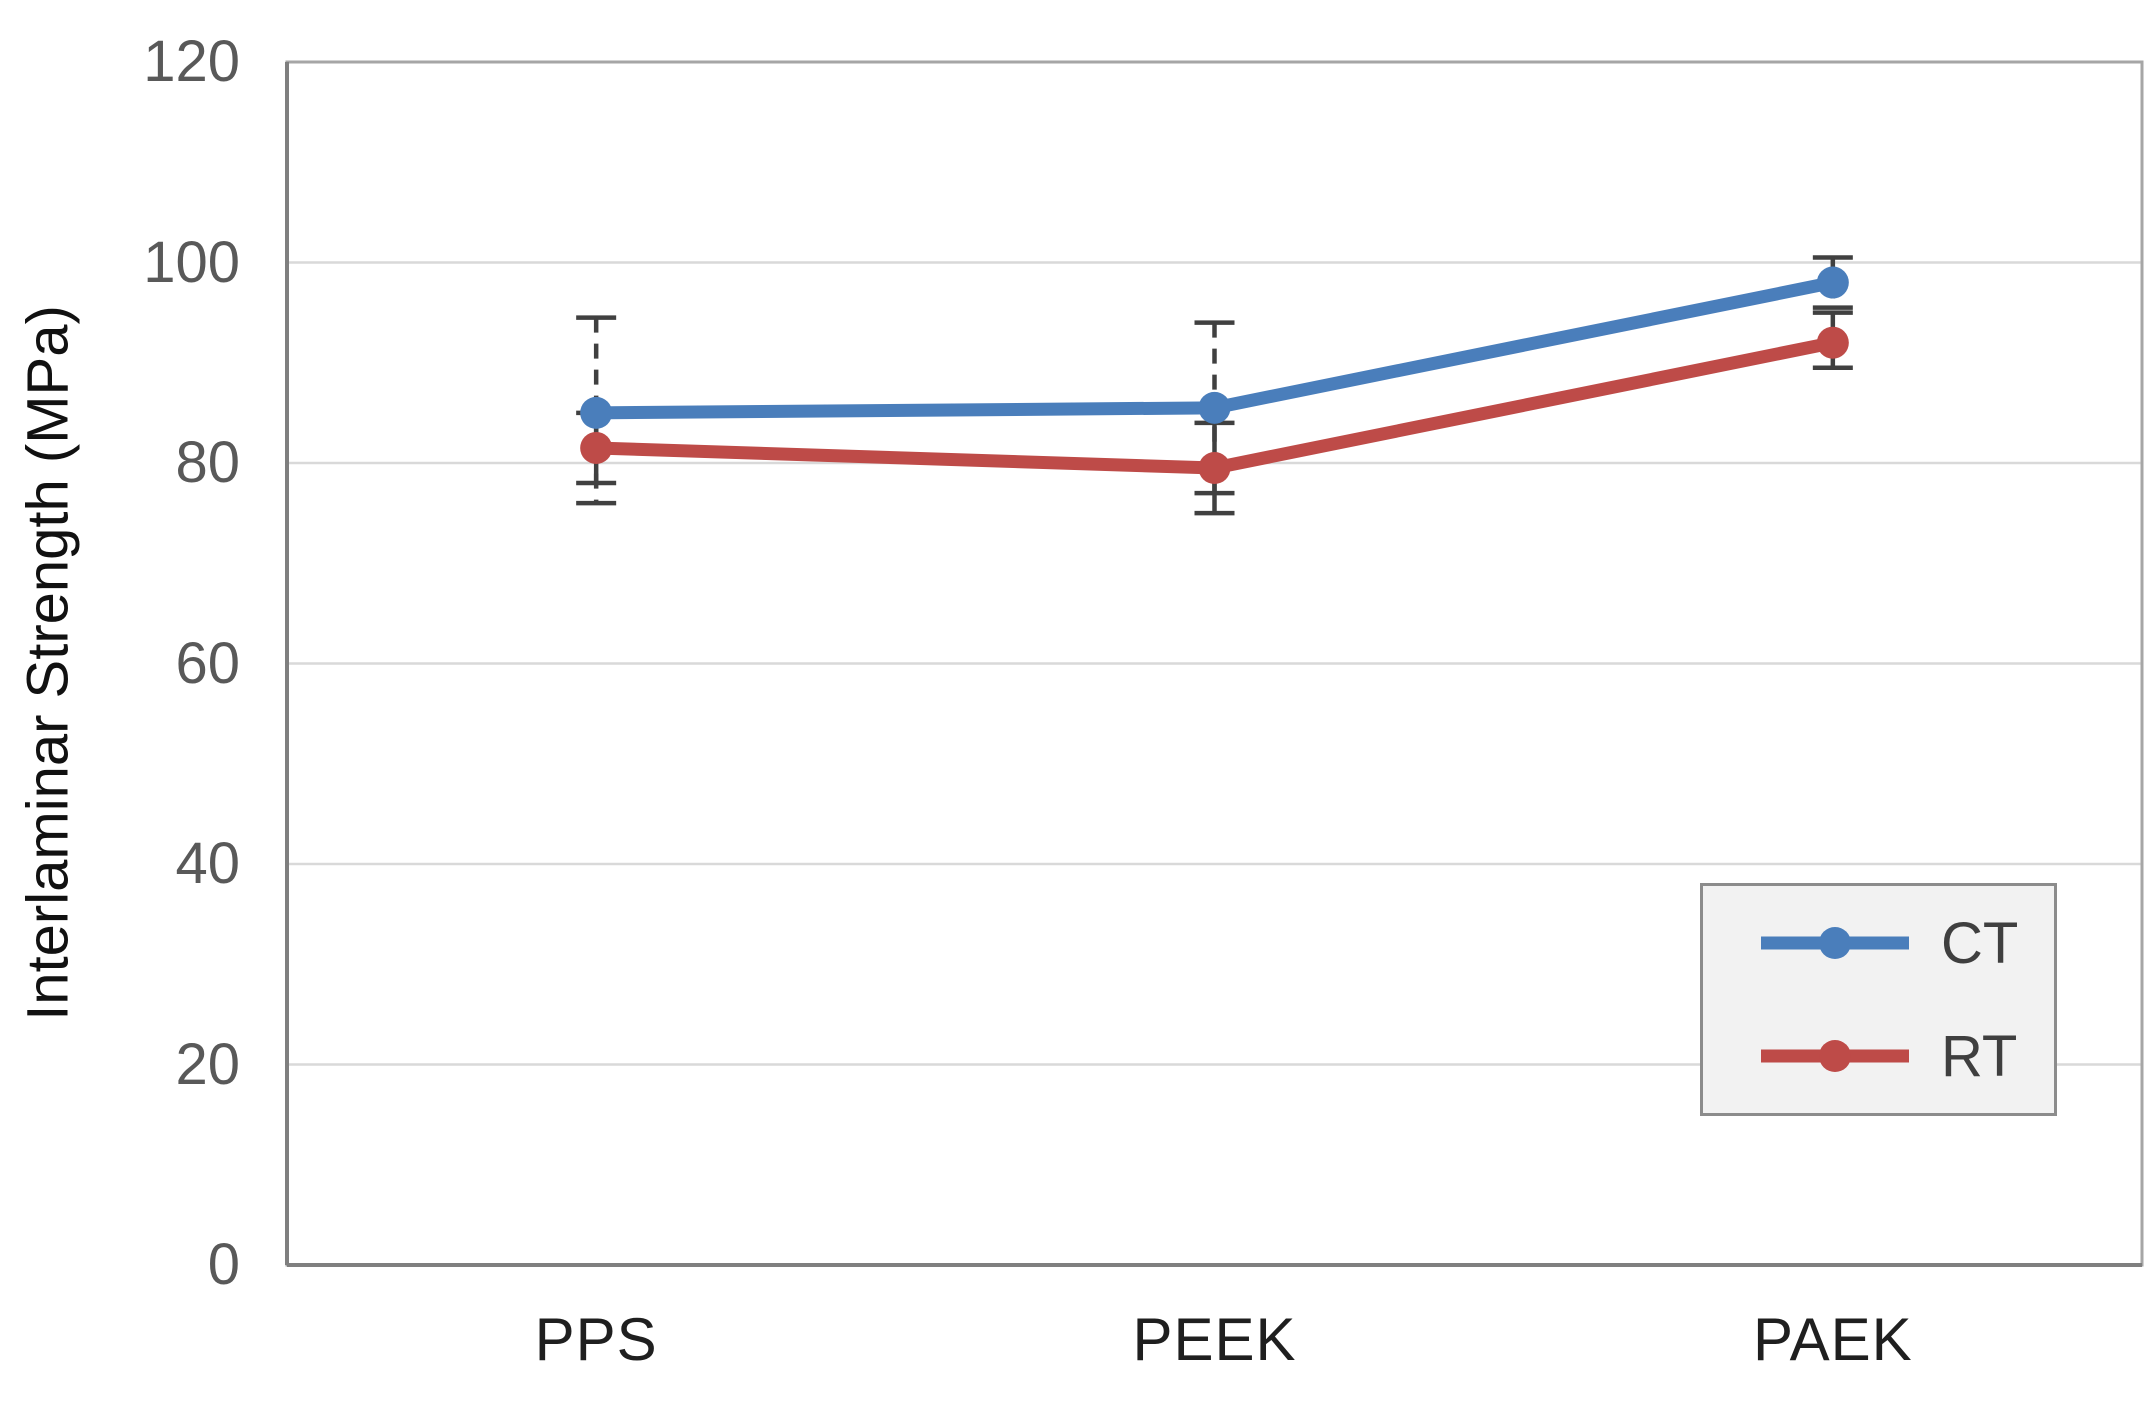  I want to click on y-tick-label: 80, so click(207, 462).